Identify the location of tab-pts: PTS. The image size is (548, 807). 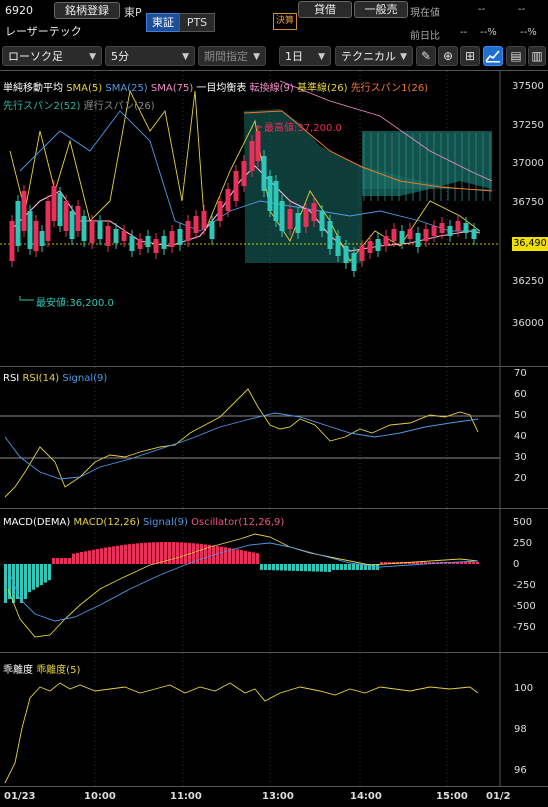
(197, 22).